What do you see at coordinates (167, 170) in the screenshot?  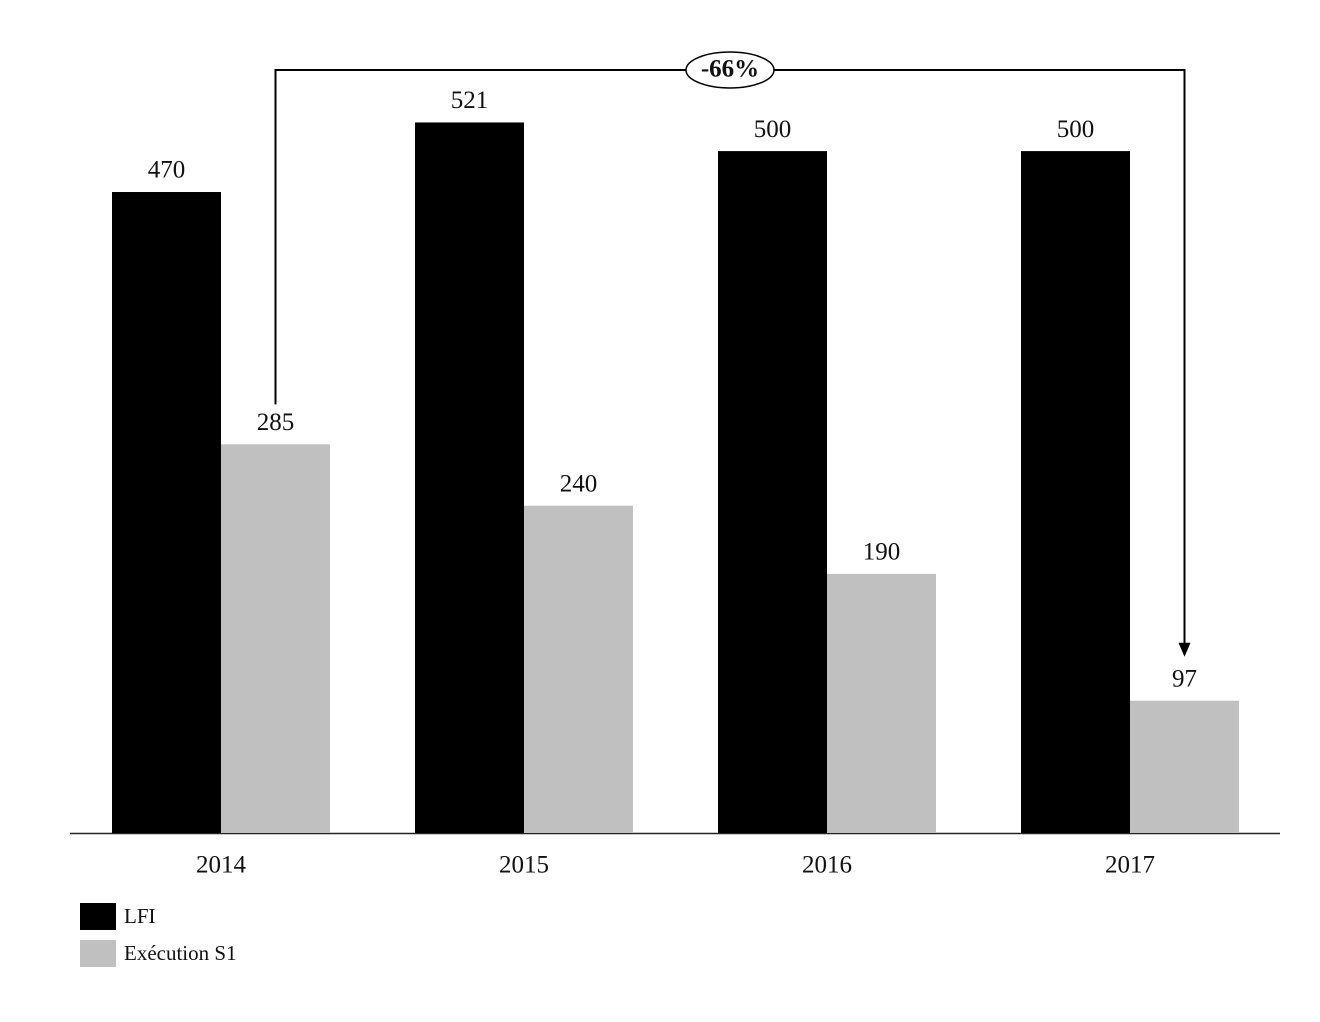 I see `value-label: 470` at bounding box center [167, 170].